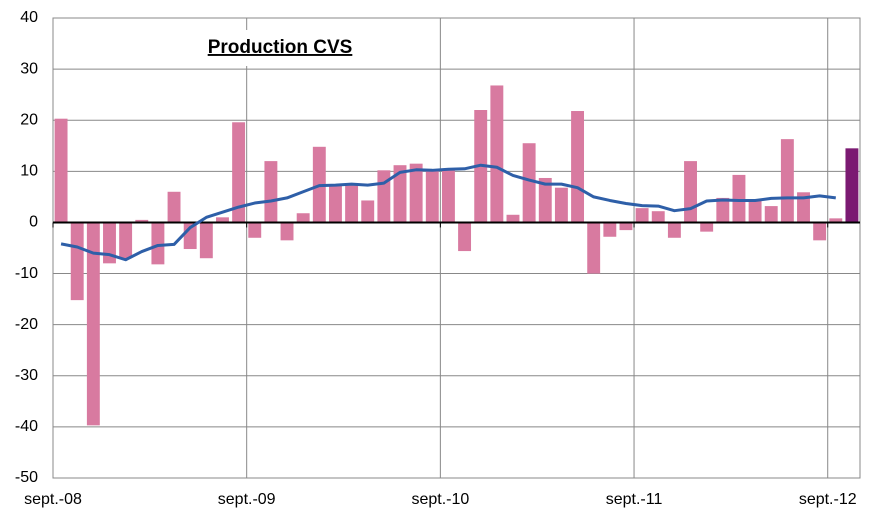  I want to click on x-tick-label: sept.-09, so click(247, 499).